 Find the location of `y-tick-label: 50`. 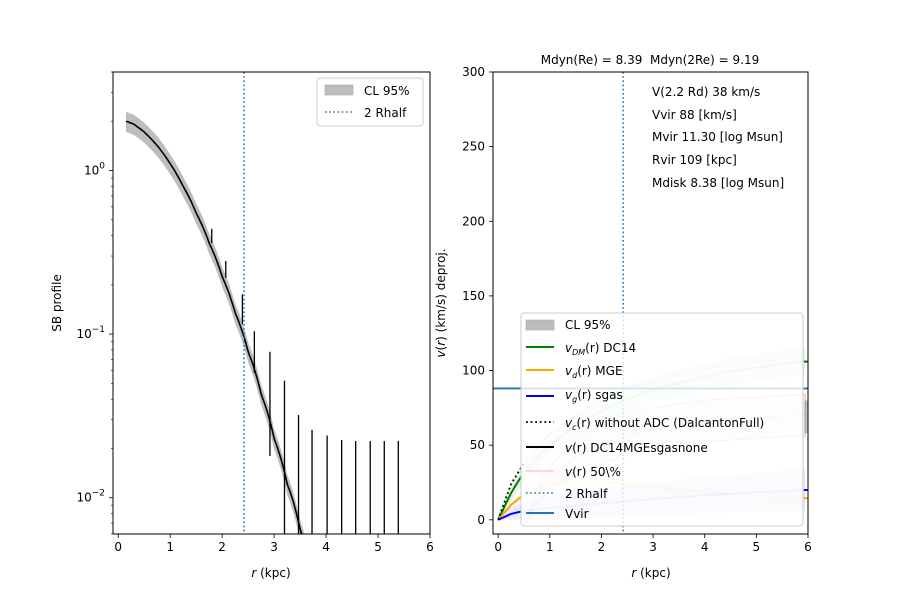

y-tick-label: 50 is located at coordinates (477, 445).